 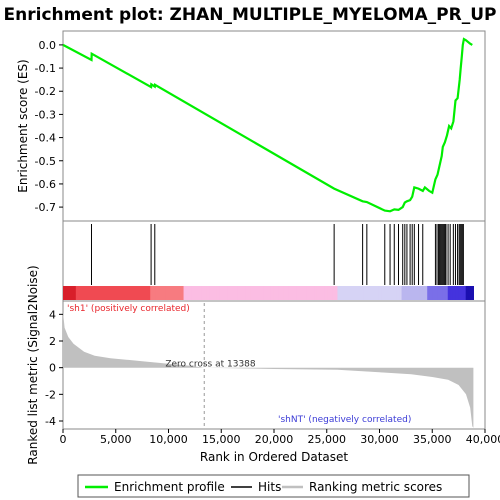 I want to click on x-tick-label: 5,000, so click(x=116, y=439).